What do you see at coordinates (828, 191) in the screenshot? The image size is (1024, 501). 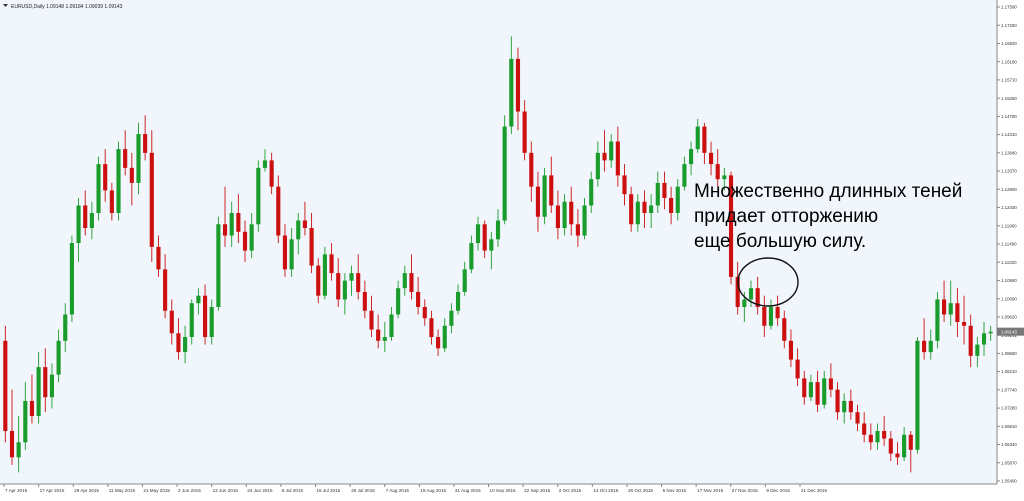 I see `annotation-line-1: Множественно длинных теней` at bounding box center [828, 191].